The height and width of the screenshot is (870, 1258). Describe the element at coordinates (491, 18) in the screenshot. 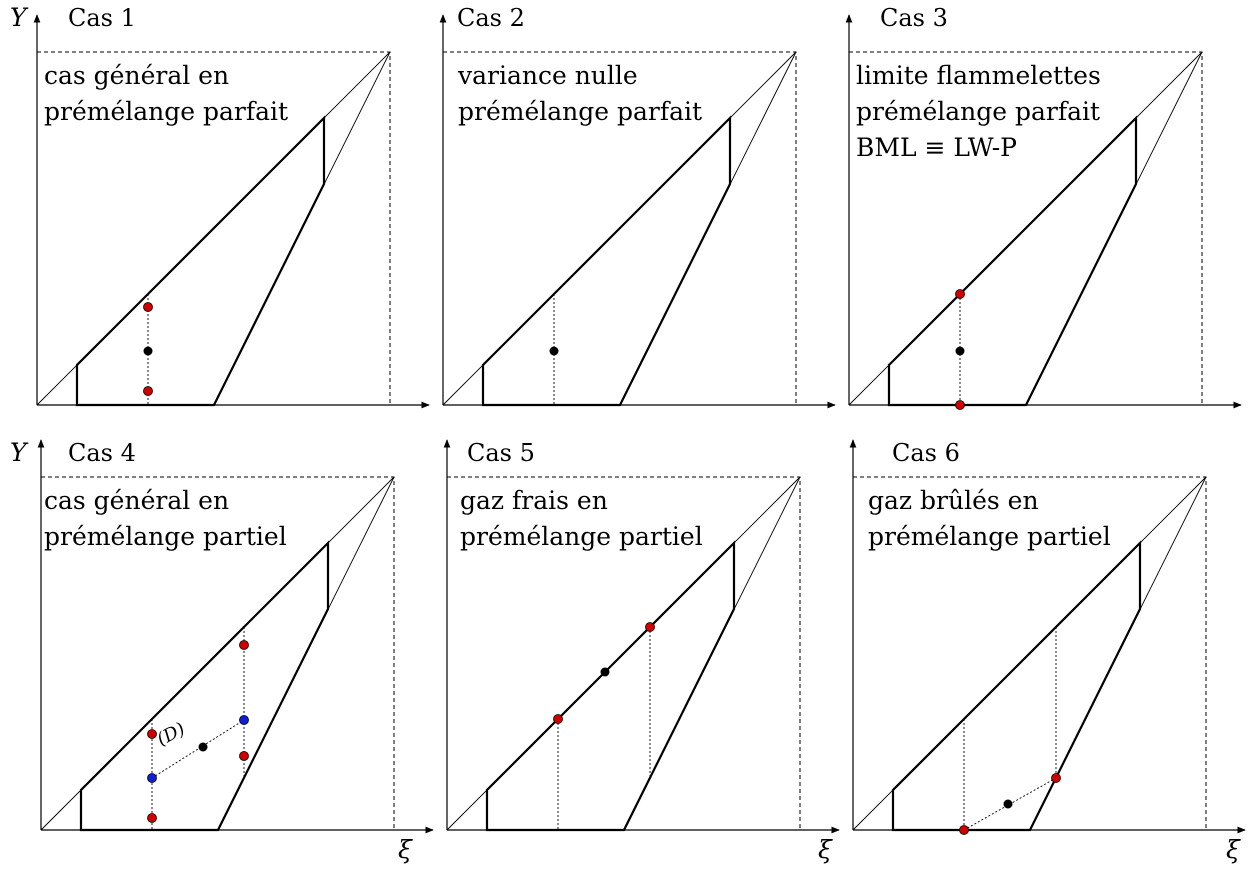

I see `panel-title: Cas 2` at that location.